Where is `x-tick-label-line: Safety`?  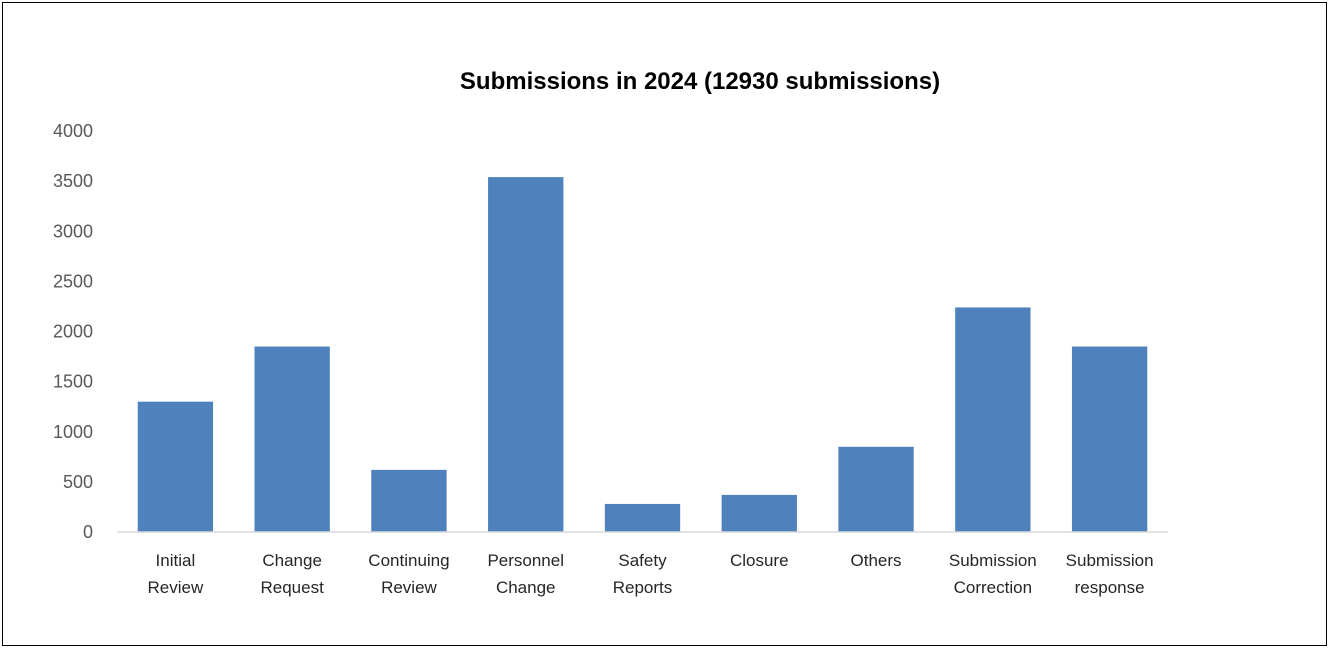 x-tick-label-line: Safety is located at coordinates (642, 560).